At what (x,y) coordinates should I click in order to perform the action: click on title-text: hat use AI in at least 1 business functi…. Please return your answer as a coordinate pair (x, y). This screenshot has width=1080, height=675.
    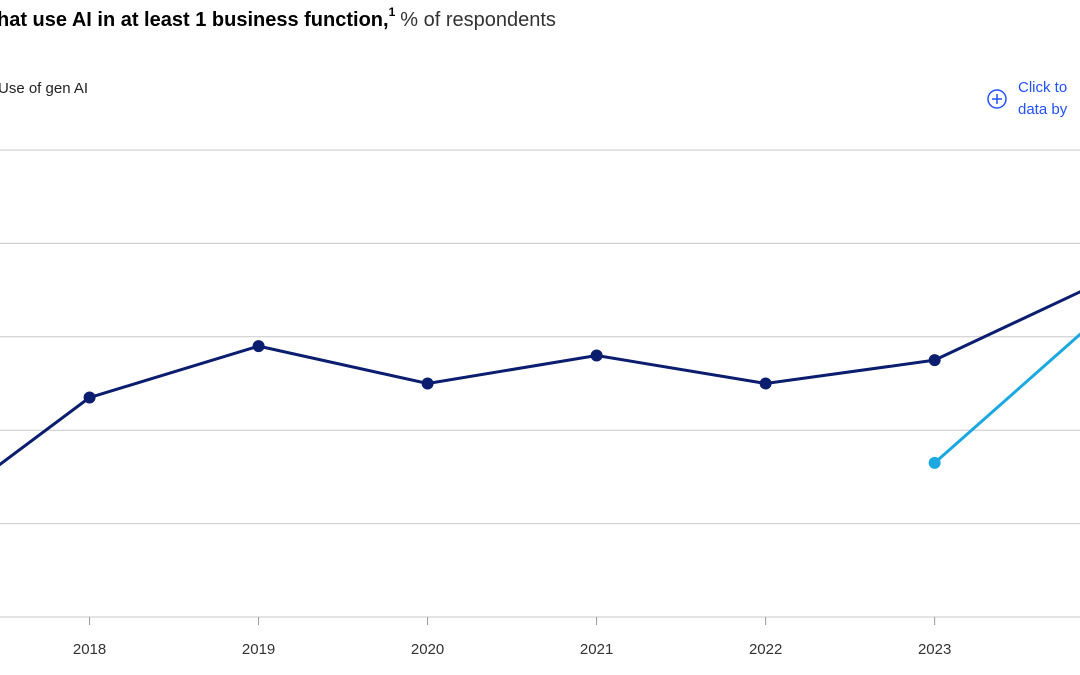
    Looking at the image, I should click on (194, 20).